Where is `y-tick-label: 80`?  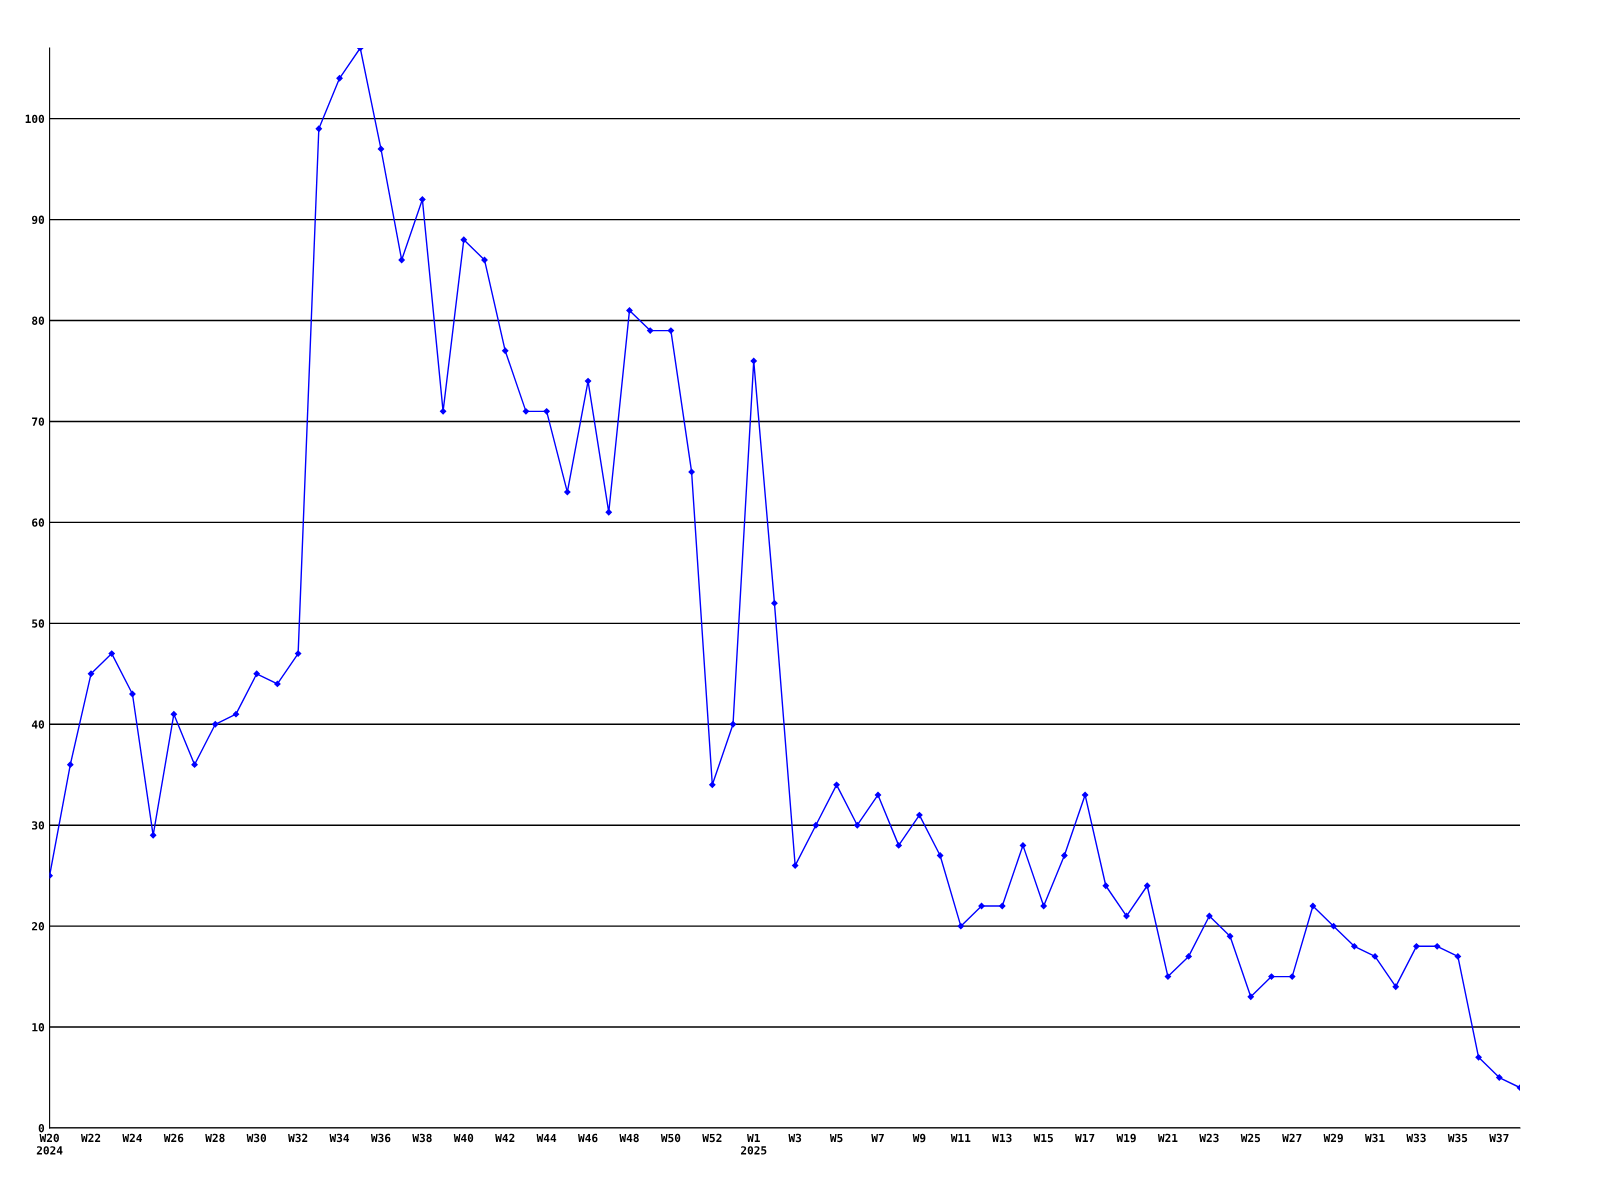
y-tick-label: 80 is located at coordinates (38, 320).